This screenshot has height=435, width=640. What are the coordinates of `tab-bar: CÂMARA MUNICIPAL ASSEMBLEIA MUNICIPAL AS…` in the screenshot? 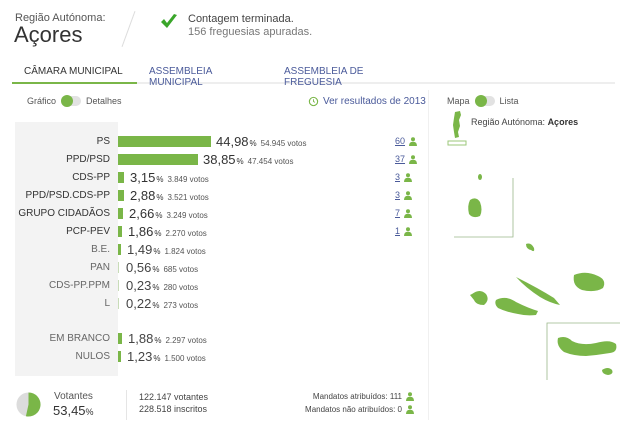 It's located at (313, 75).